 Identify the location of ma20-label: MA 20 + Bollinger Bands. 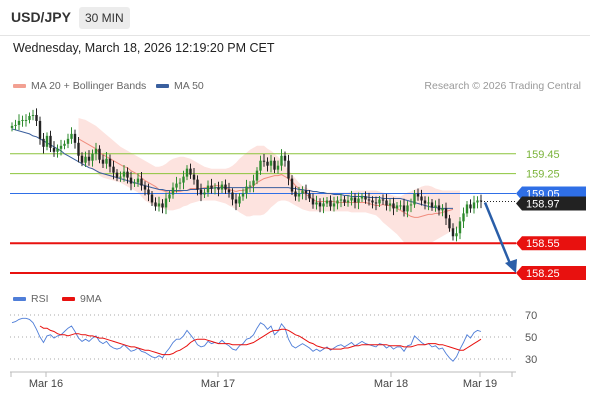
(89, 86).